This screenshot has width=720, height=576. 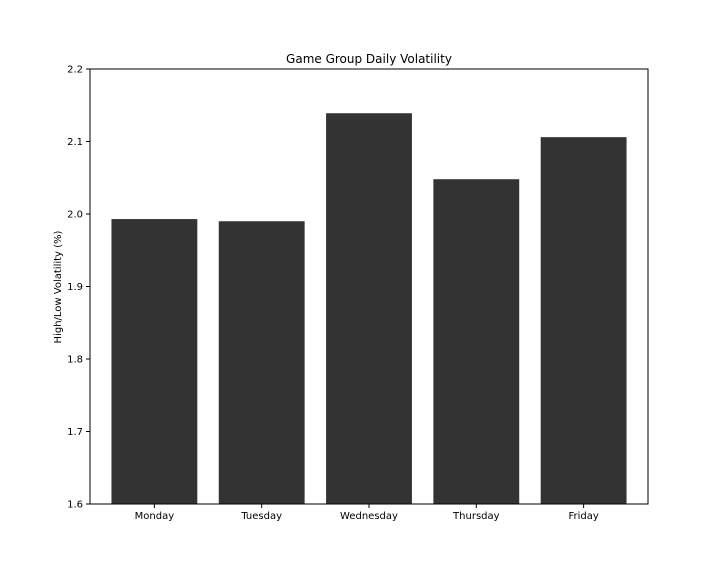 I want to click on x-tick-label: Tuesday, so click(x=261, y=516).